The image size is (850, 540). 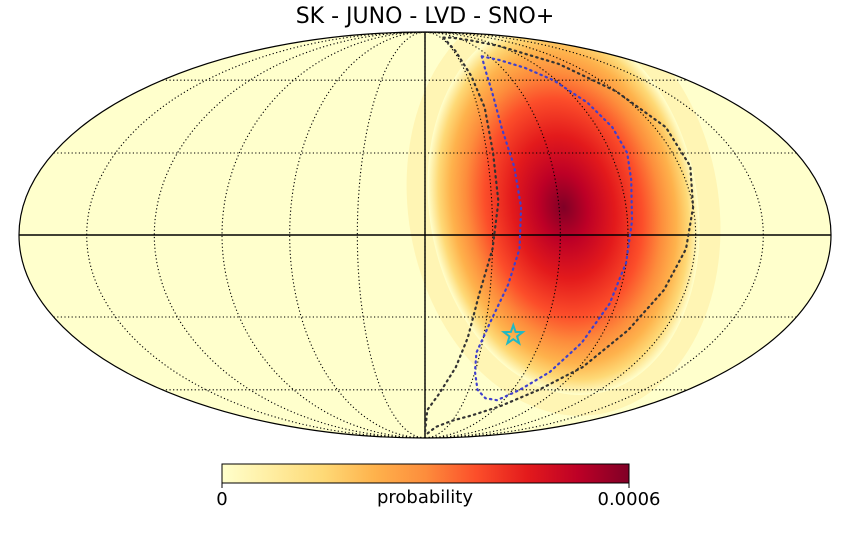 I want to click on colorbar-max-label: 0.0006, so click(x=629, y=499).